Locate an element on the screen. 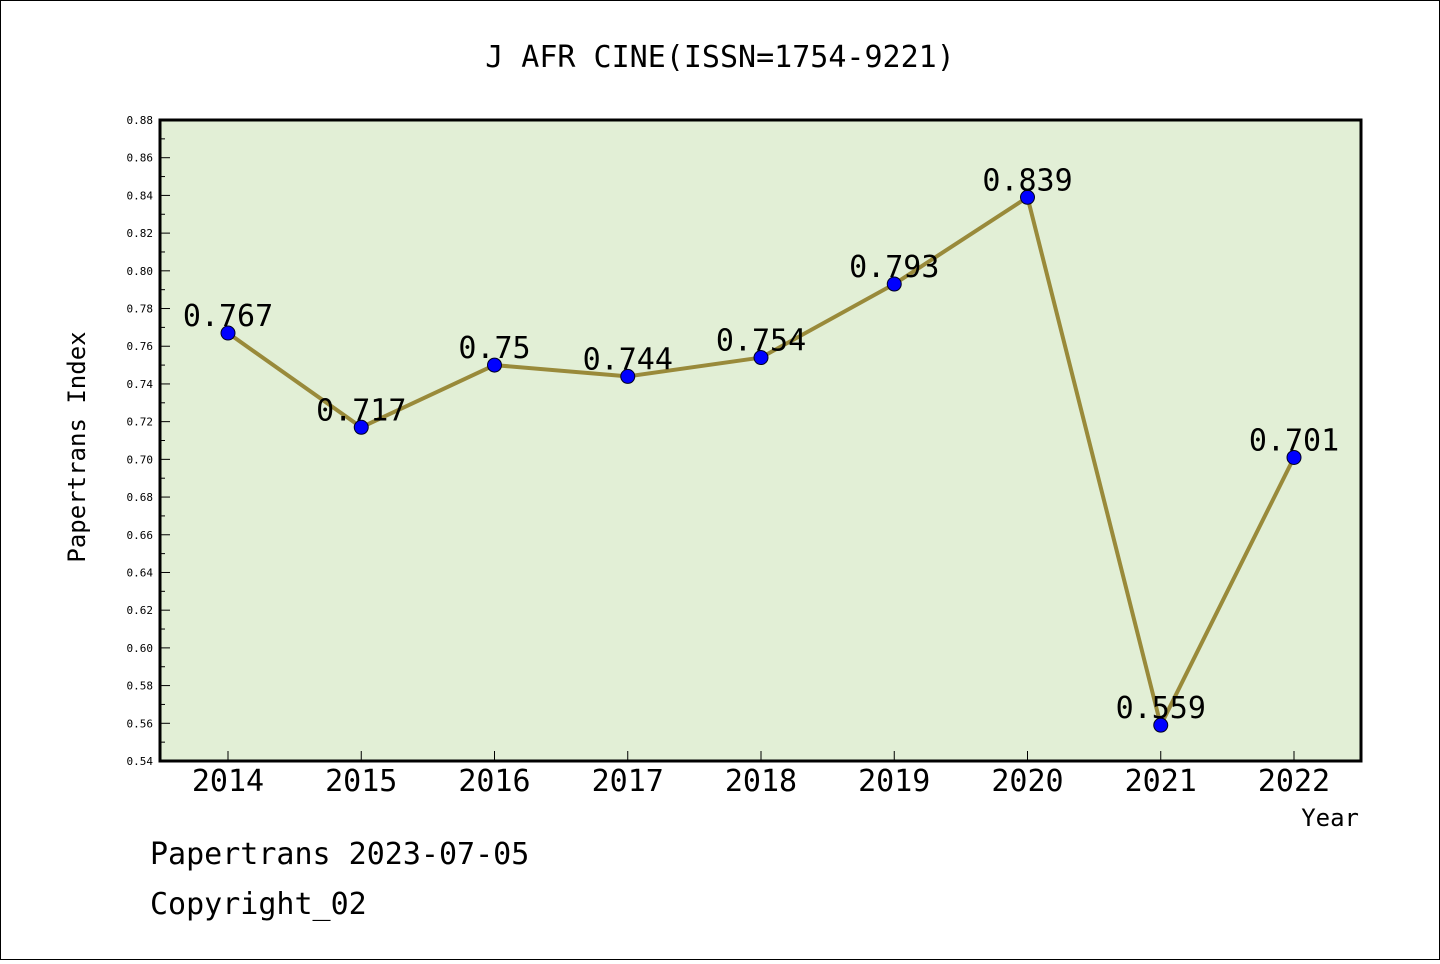 The height and width of the screenshot is (964, 1440). y-tick-label: 0.70 is located at coordinates (140, 459).